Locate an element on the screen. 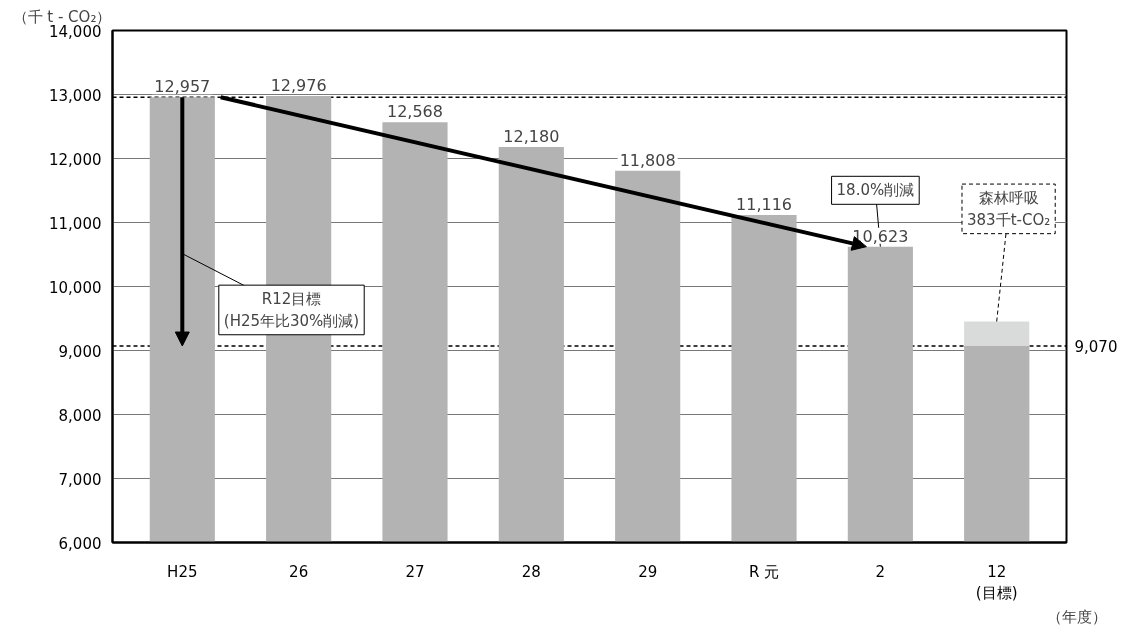  x-tick-label: H25 is located at coordinates (182, 571).